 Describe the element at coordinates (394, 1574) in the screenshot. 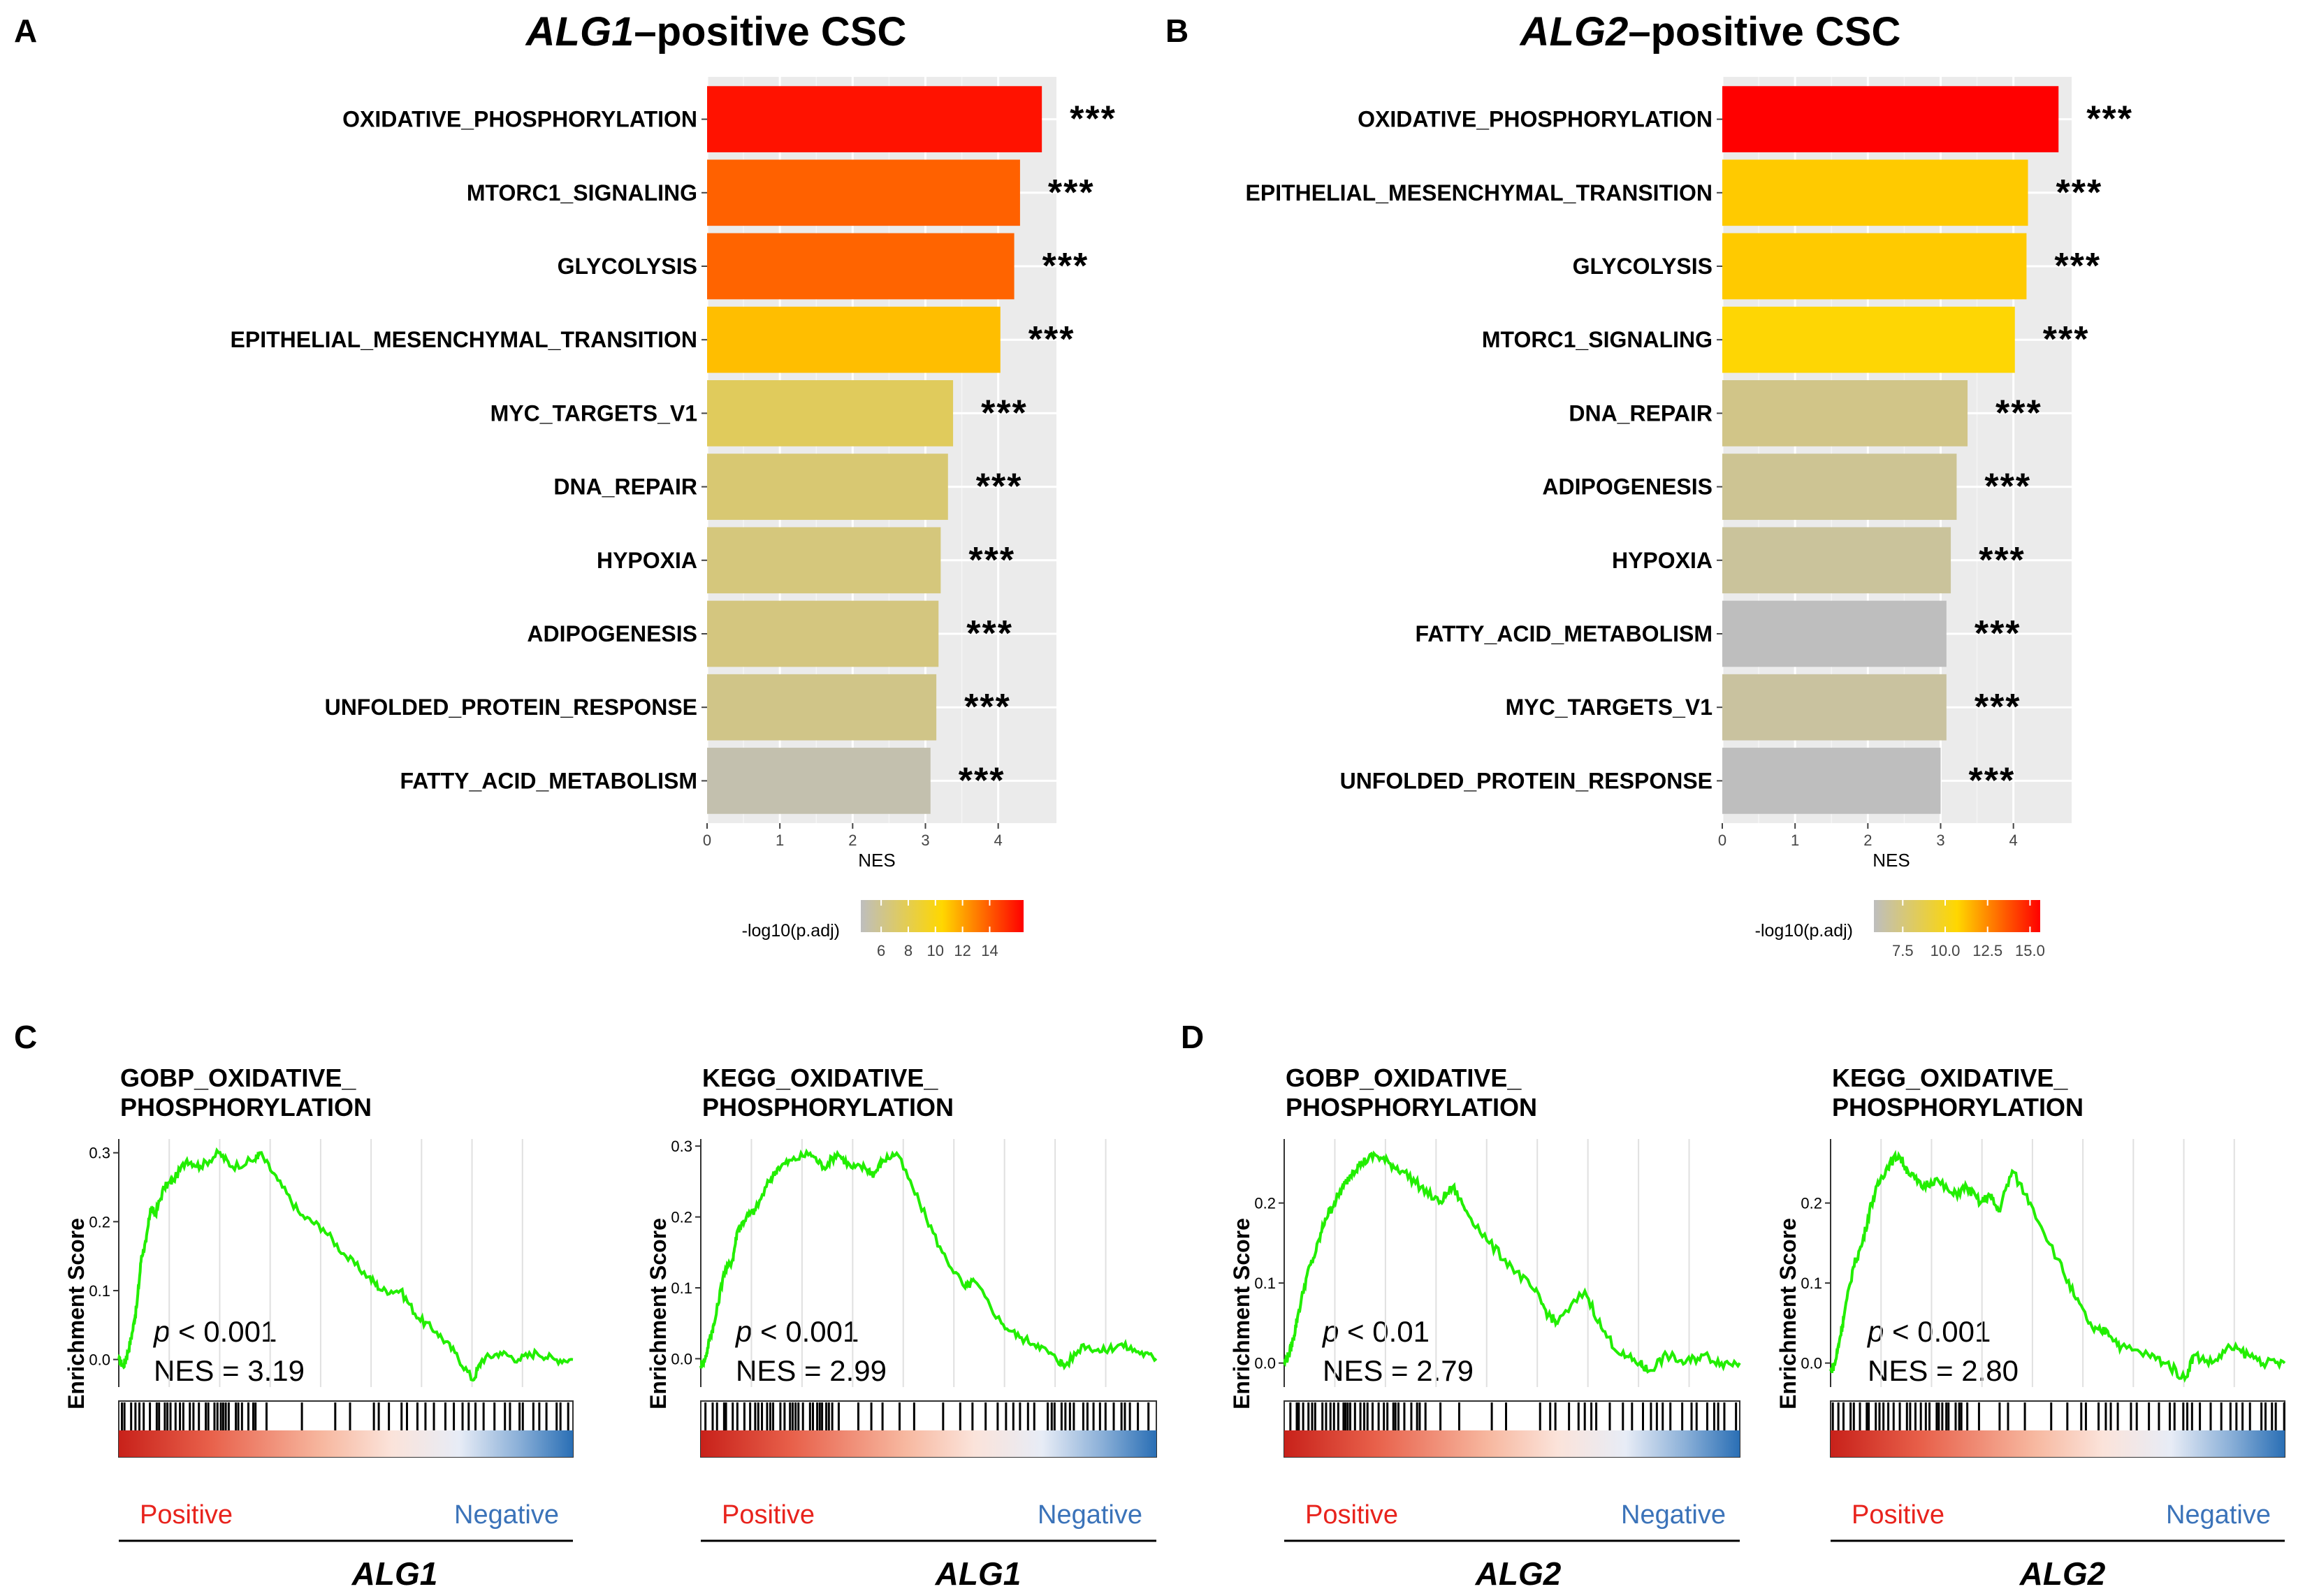

I see `gsea-gene-label: ALG1` at that location.